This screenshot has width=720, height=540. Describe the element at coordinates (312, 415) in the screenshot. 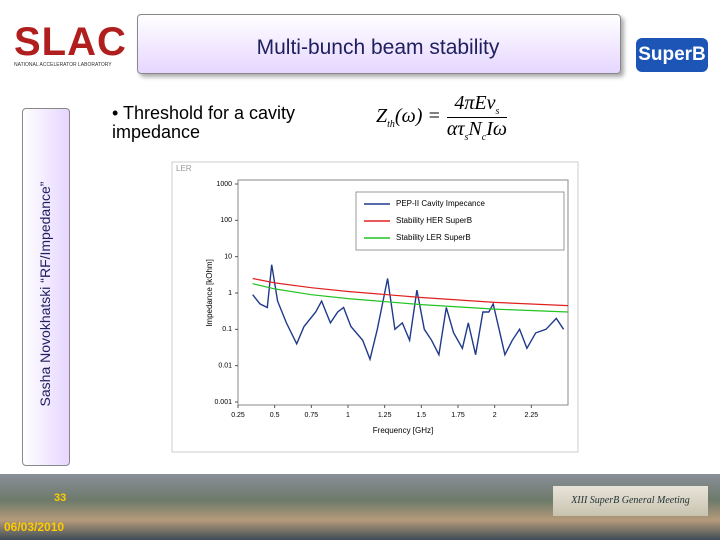

I see `x-tick-label: 0.75` at that location.